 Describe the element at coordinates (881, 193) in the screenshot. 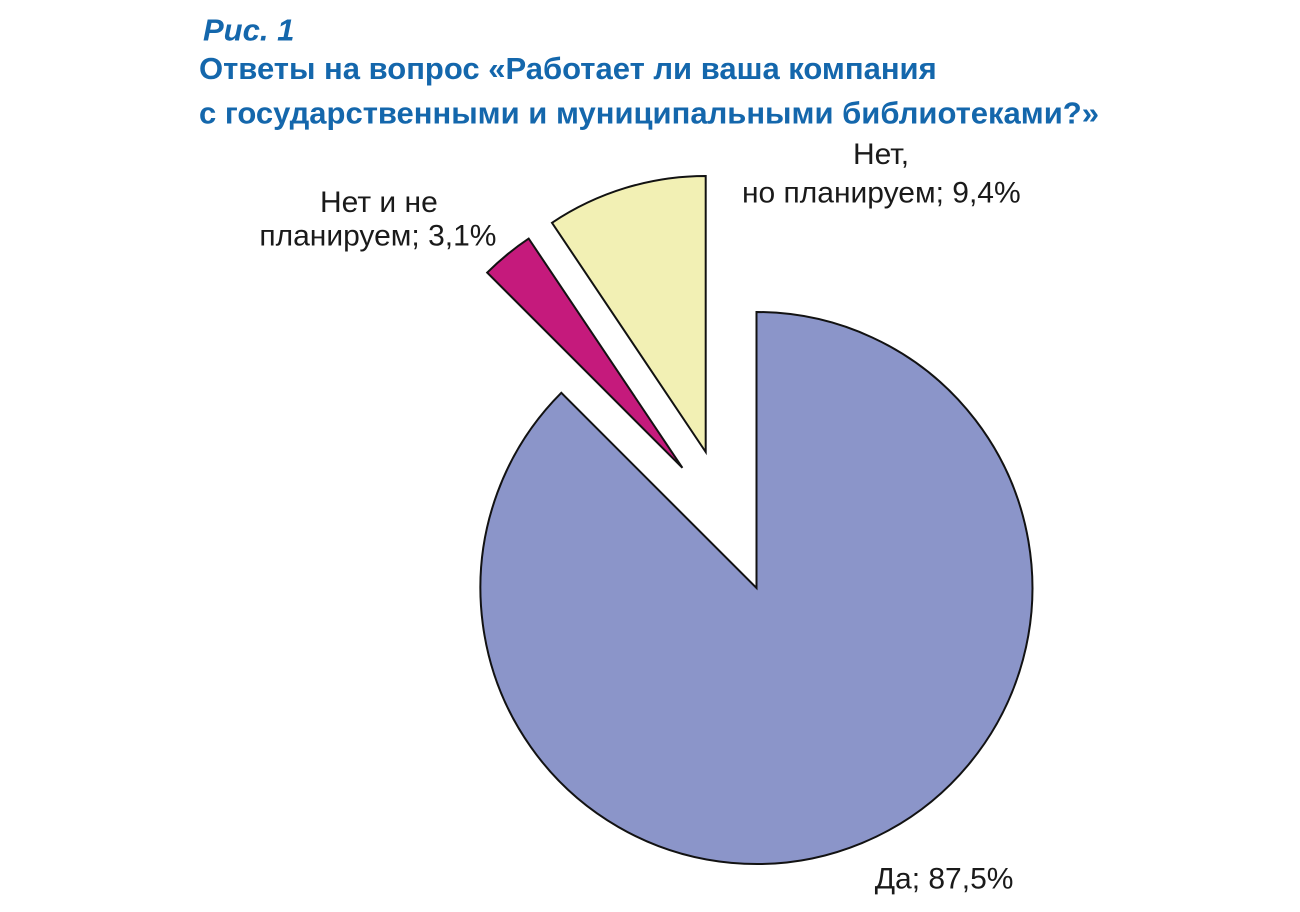

I see `svg-text: но планируем; 9,4%` at that location.